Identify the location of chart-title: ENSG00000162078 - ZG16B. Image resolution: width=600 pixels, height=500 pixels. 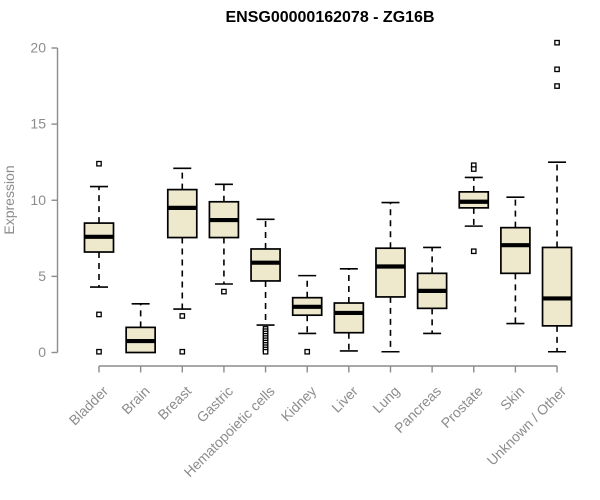
(329, 17).